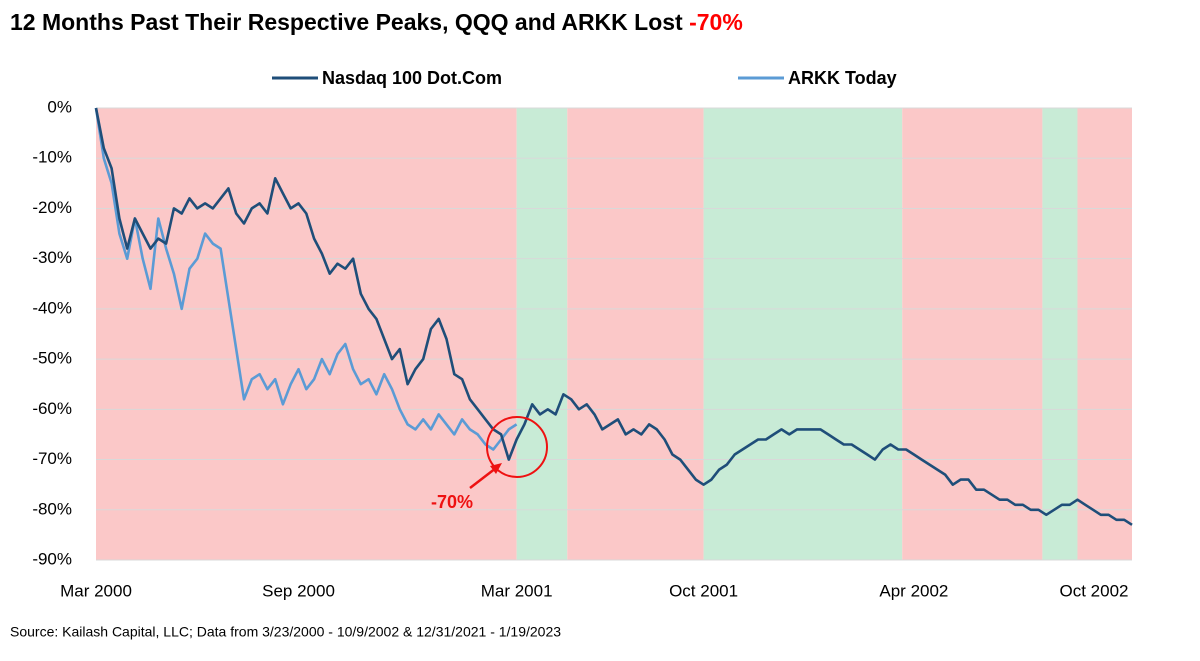  What do you see at coordinates (842, 78) in the screenshot?
I see `legend-label: ARKK Today` at bounding box center [842, 78].